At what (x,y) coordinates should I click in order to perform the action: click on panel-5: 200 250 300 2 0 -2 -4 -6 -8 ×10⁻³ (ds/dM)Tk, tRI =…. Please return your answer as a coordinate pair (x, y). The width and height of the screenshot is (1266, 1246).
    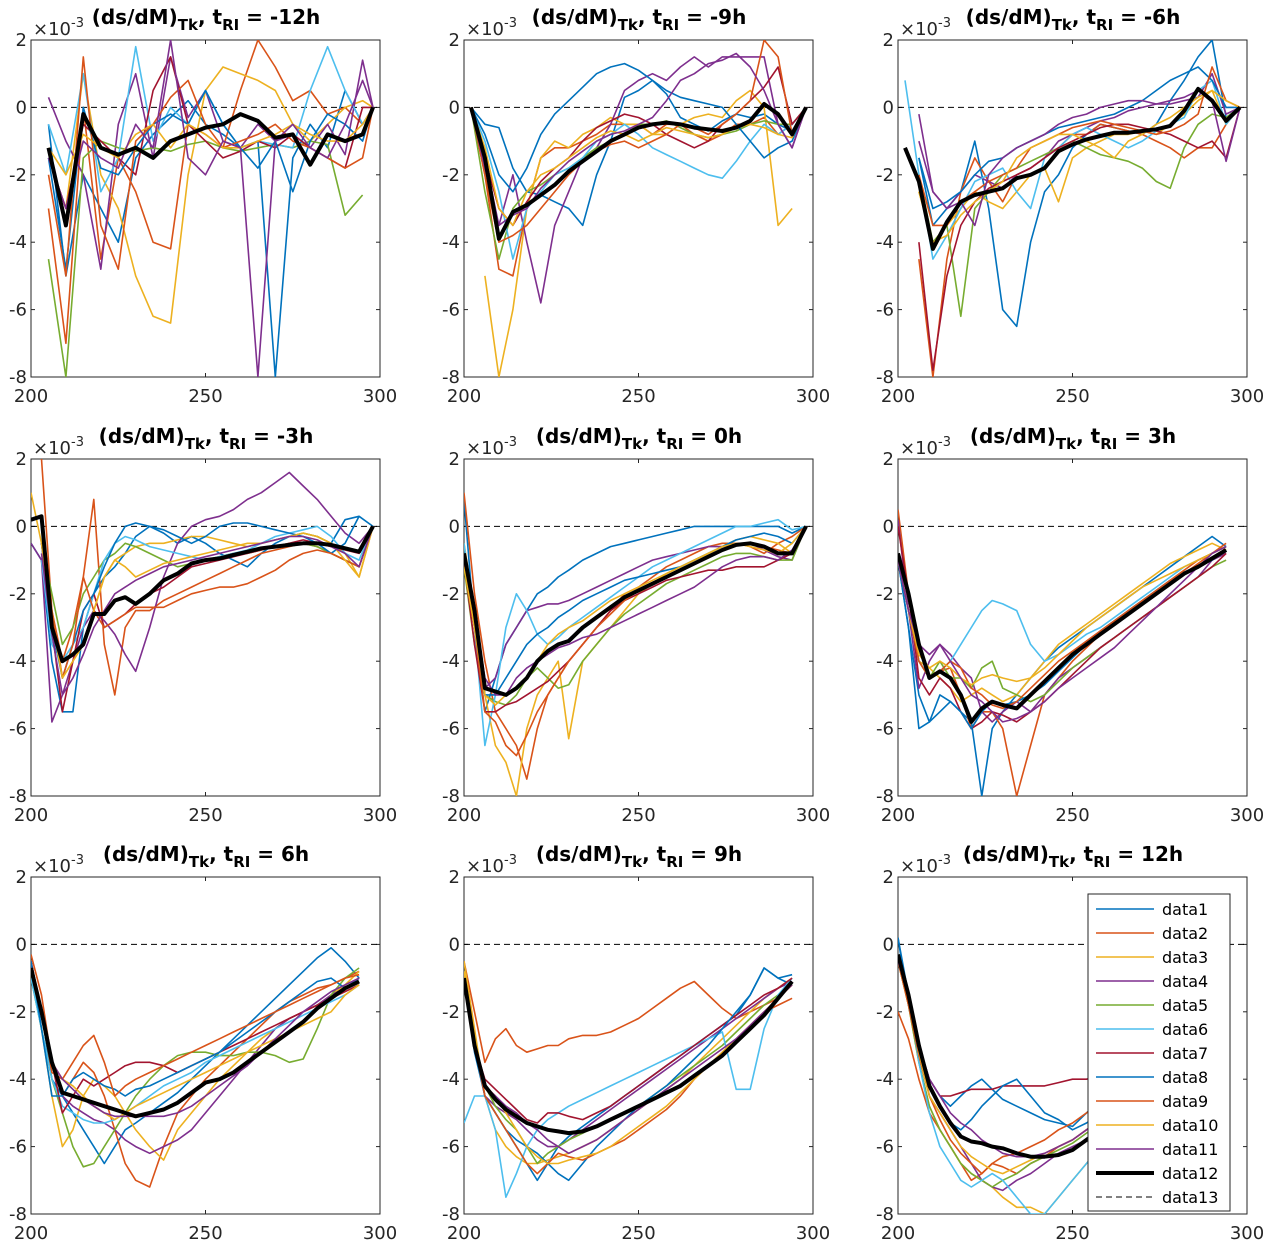
    Looking at the image, I should click on (636, 625).